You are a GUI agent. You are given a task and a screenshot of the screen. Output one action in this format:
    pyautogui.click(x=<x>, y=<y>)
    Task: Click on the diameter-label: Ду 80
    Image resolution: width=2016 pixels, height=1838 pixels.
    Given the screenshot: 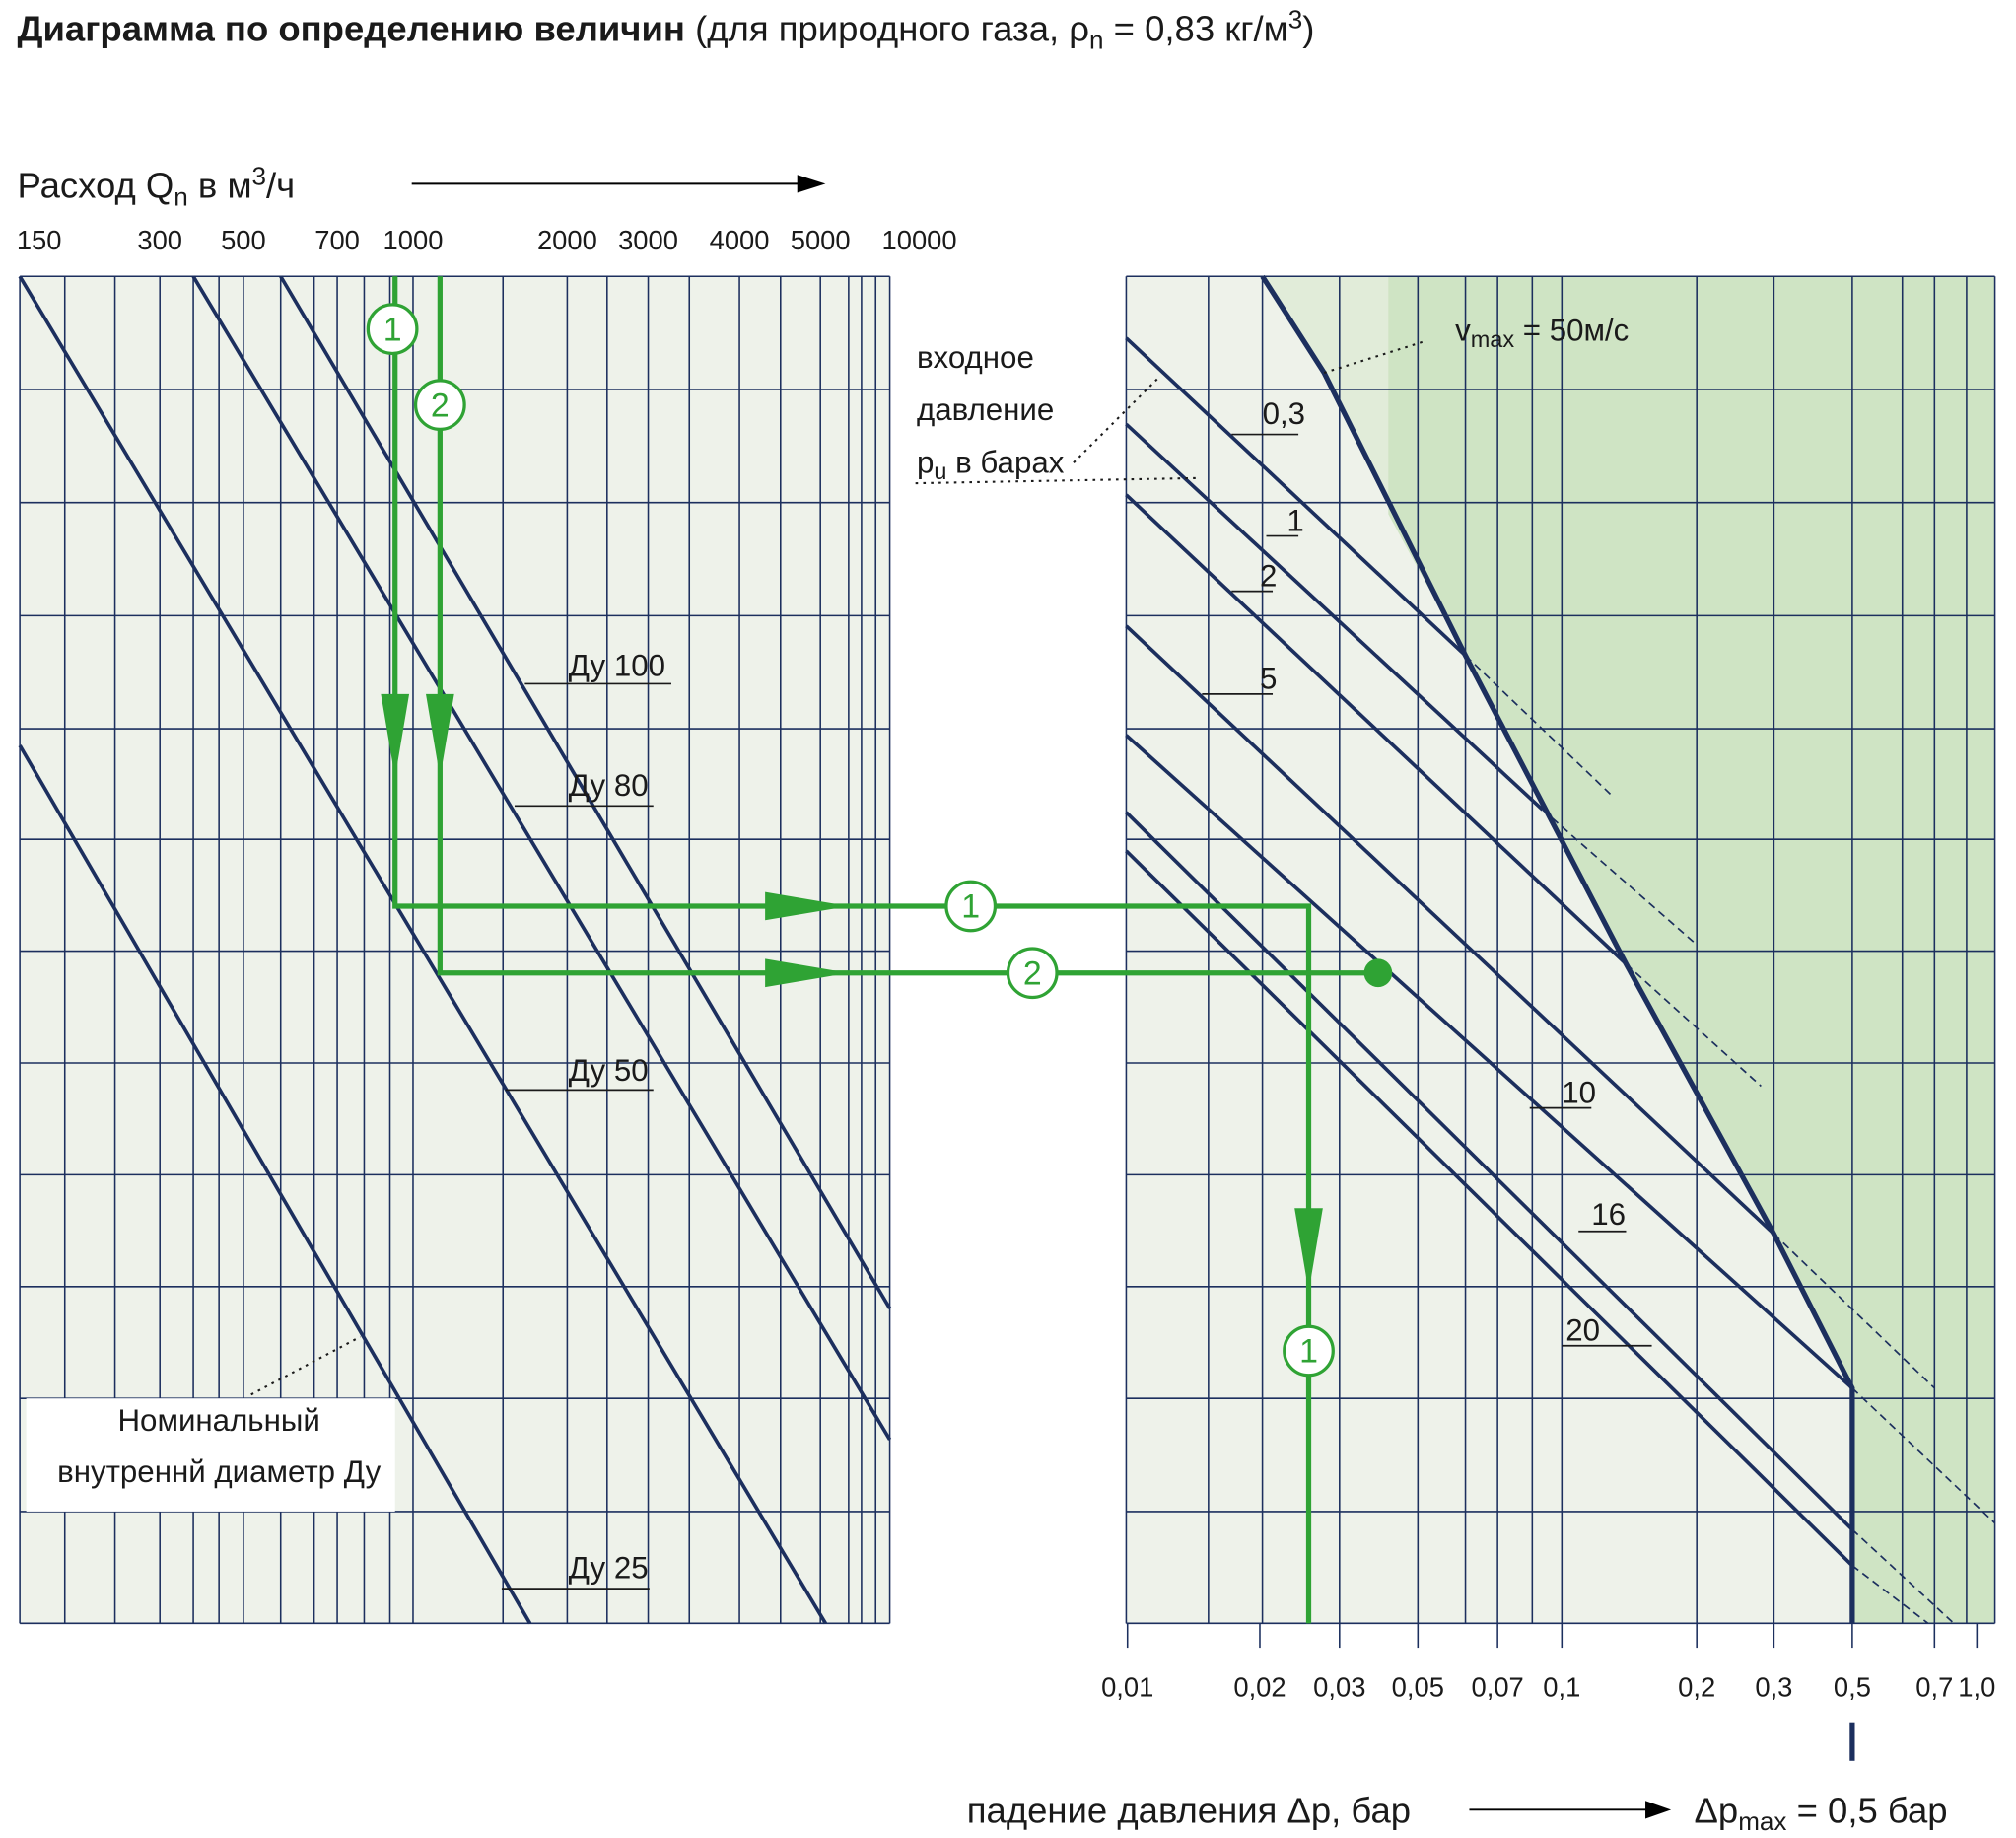 What is the action you would take?
    pyautogui.click(x=609, y=785)
    